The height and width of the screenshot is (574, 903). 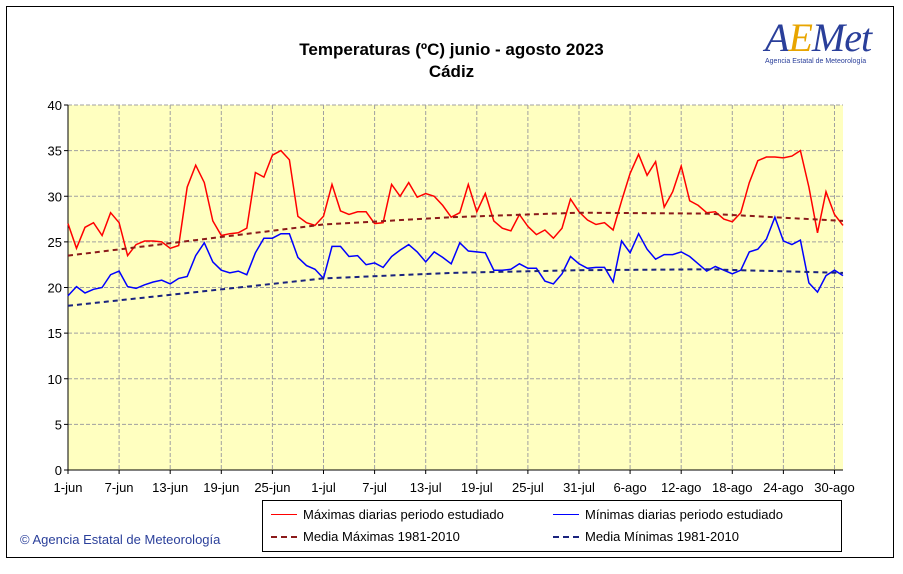 What do you see at coordinates (381, 536) in the screenshot?
I see `legend-label-avg-max: Media Máximas 1981-2010` at bounding box center [381, 536].